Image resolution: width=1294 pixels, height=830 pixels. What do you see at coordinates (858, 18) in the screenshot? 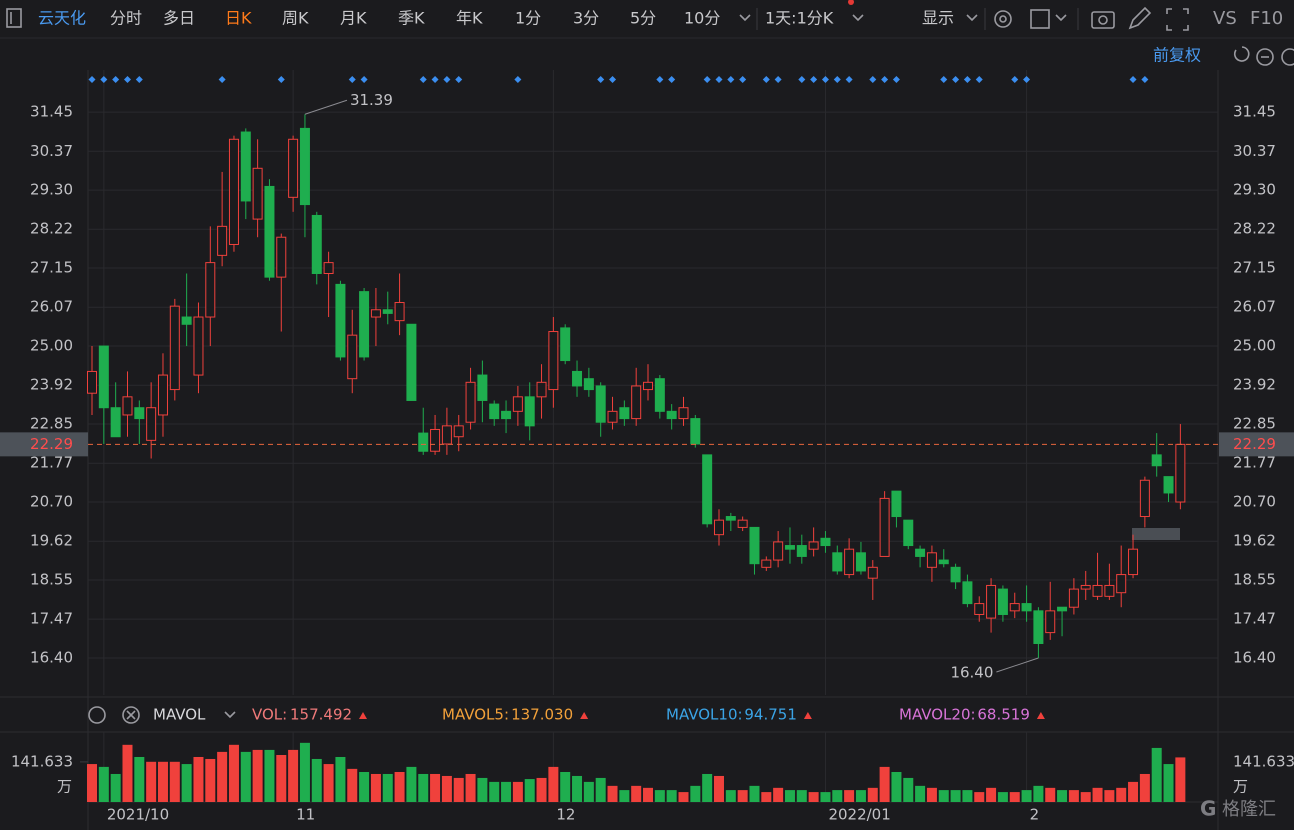
I see `period-chevron` at bounding box center [858, 18].